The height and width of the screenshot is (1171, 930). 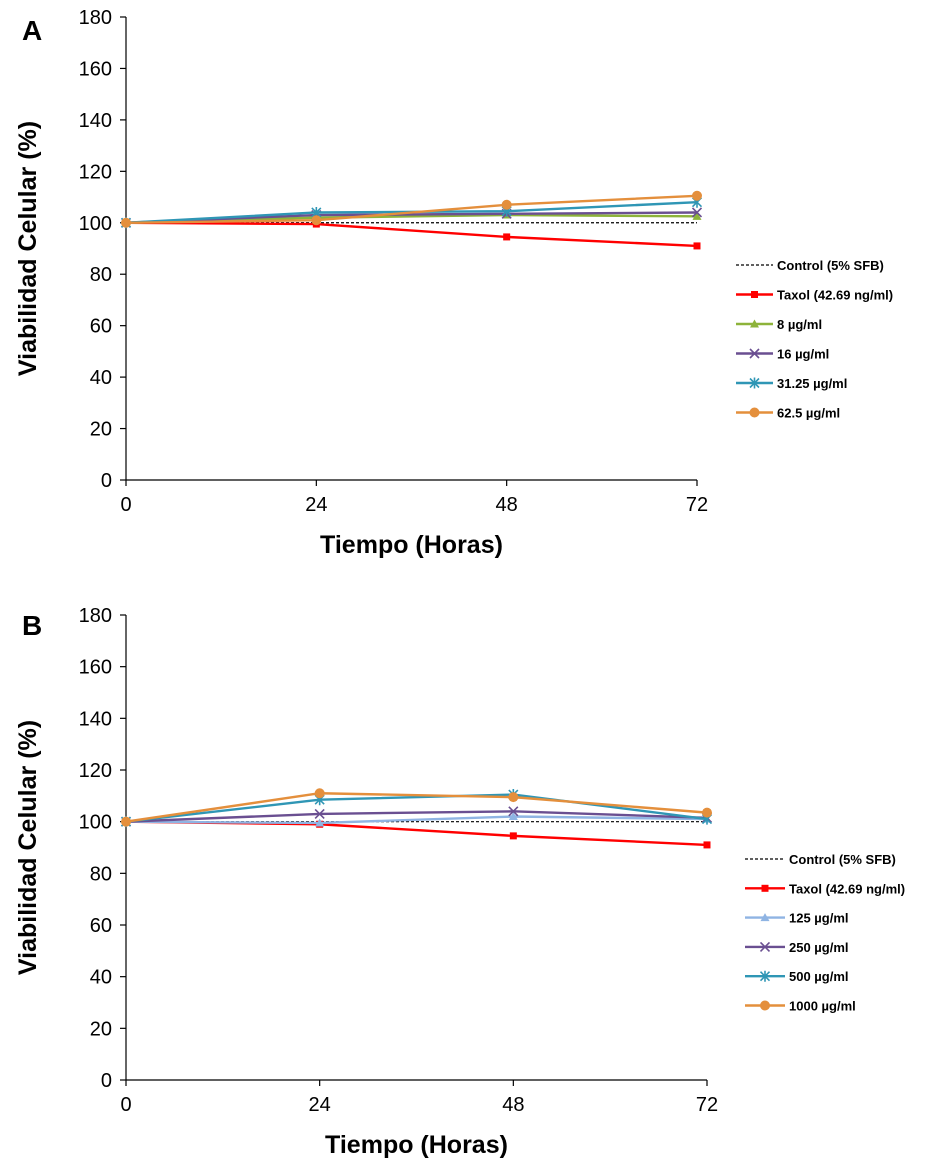 I want to click on y-tick-label: 80, so click(x=101, y=874).